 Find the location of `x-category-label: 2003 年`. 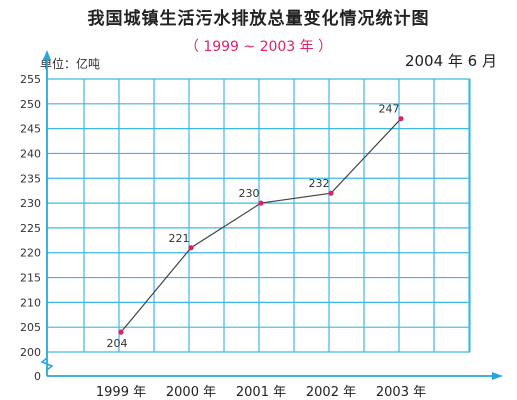

x-category-label: 2003 年 is located at coordinates (401, 392).